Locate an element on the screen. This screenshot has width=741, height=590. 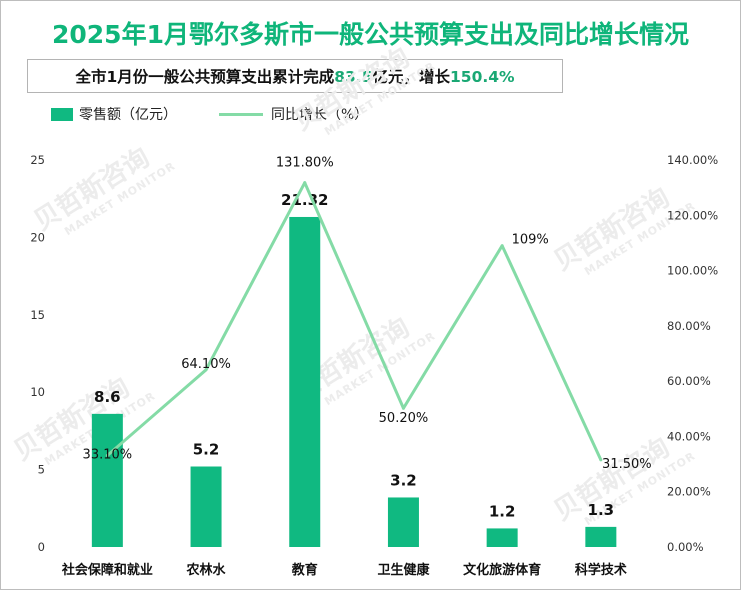
y-right-tick-label: 40.00% is located at coordinates (689, 436).